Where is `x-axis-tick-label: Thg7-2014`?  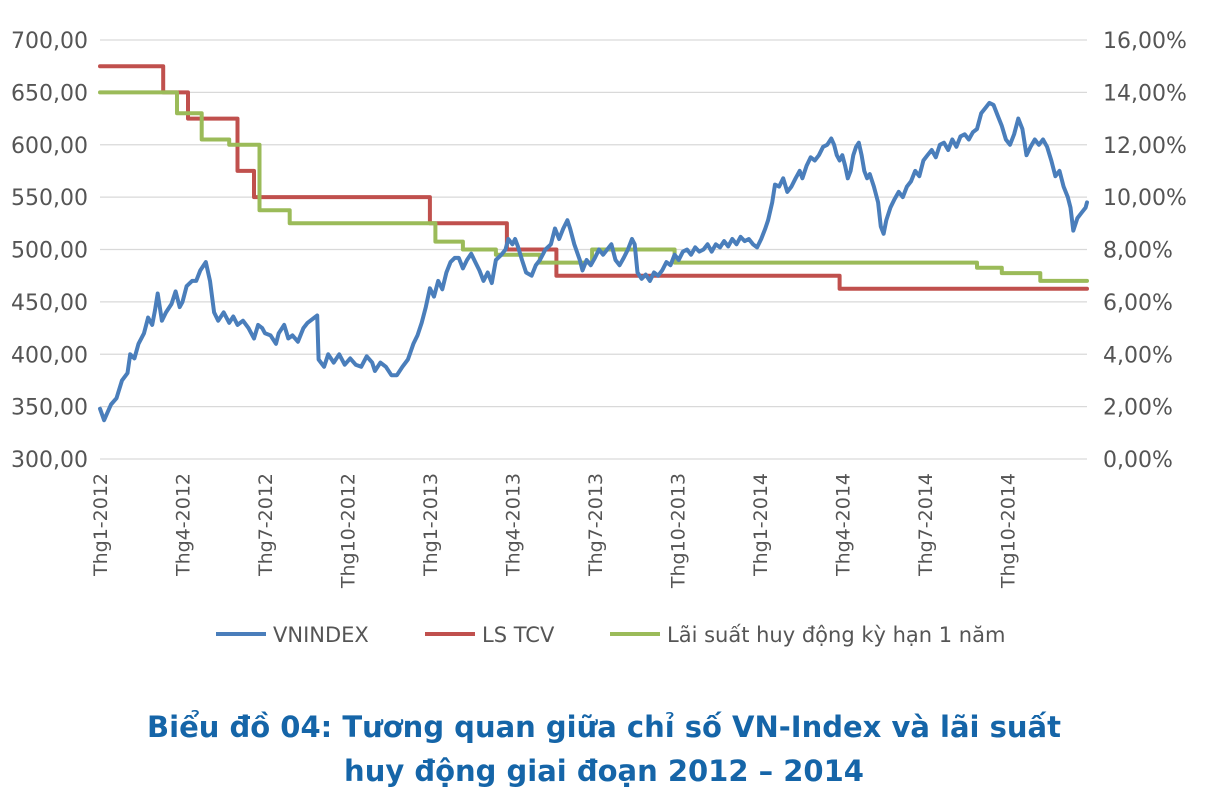
x-axis-tick-label: Thg7-2014 is located at coordinates (926, 525).